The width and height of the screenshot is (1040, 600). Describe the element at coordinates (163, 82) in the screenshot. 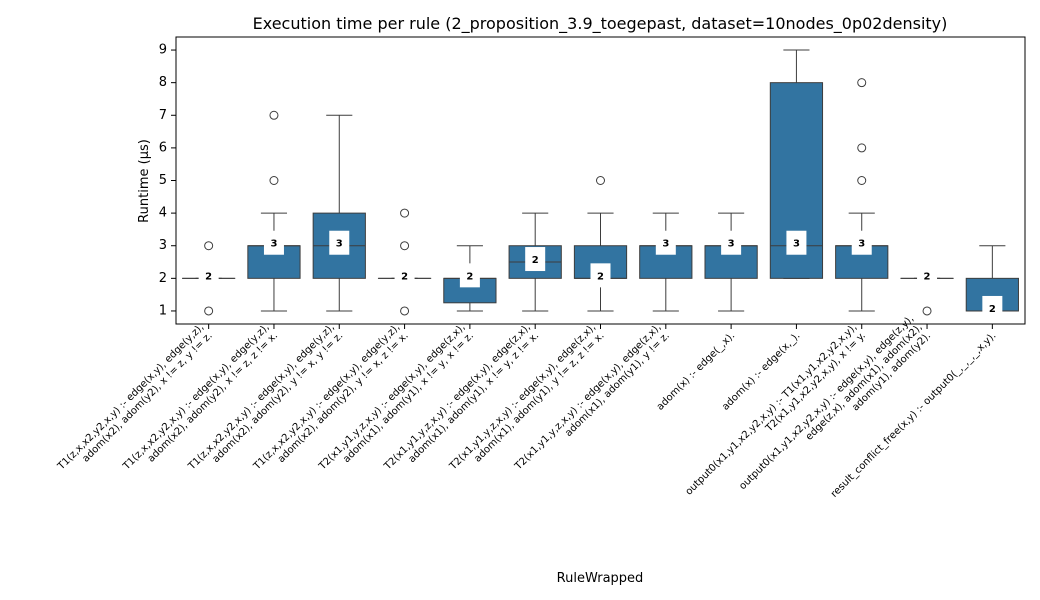

I see `y-tick-label: 8` at that location.